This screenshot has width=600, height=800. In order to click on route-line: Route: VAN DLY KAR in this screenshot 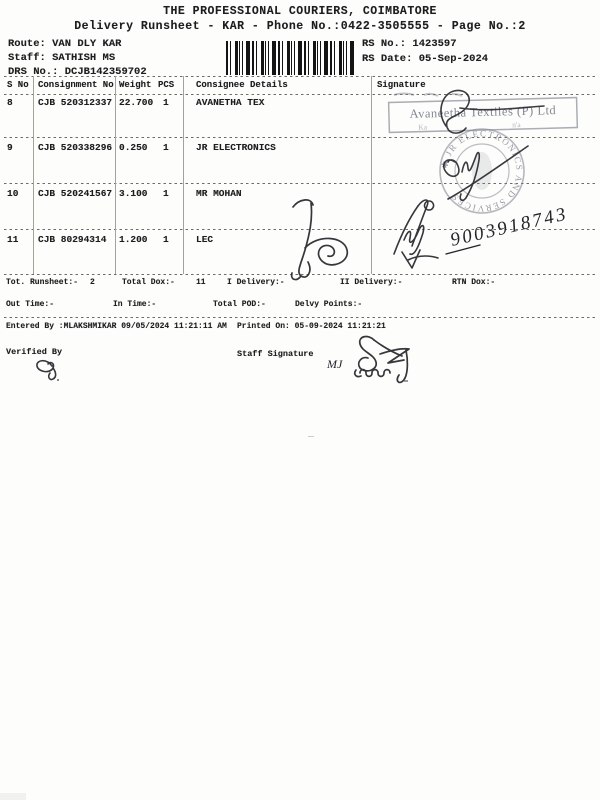, I will do `click(64, 44)`.